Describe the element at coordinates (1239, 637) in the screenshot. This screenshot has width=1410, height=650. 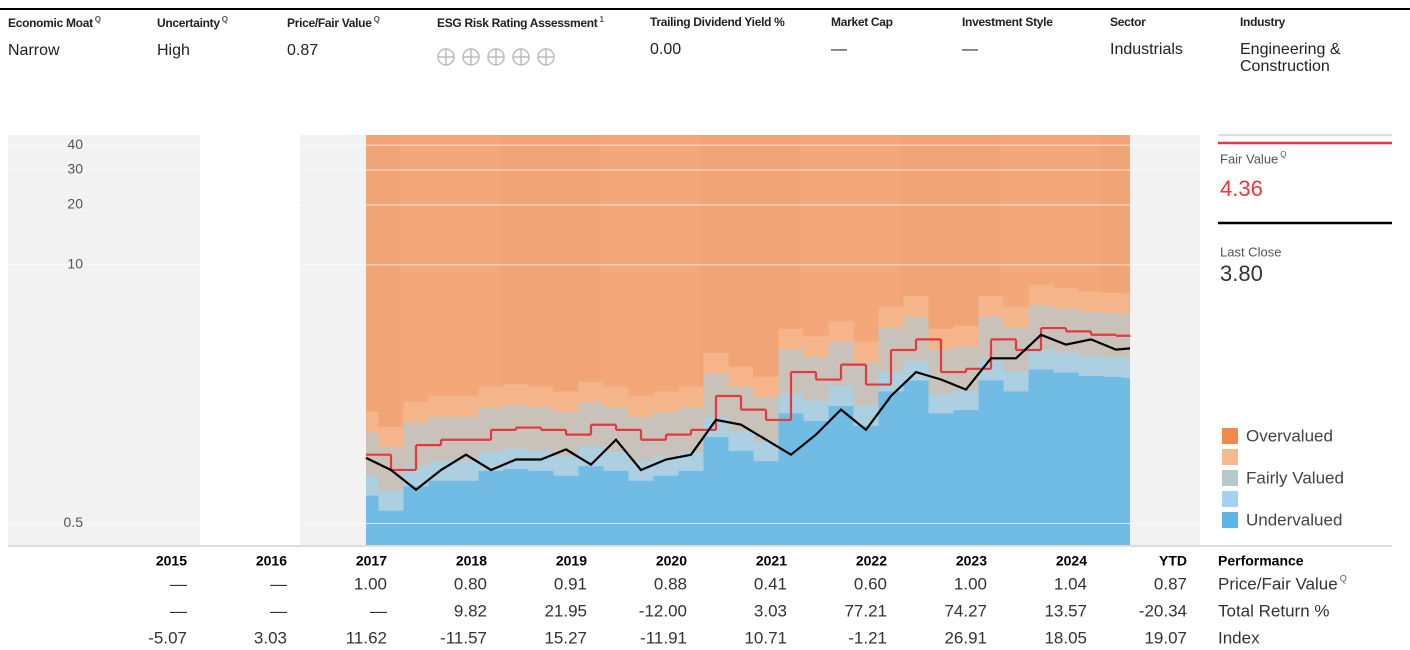
I see `row-label: Index` at that location.